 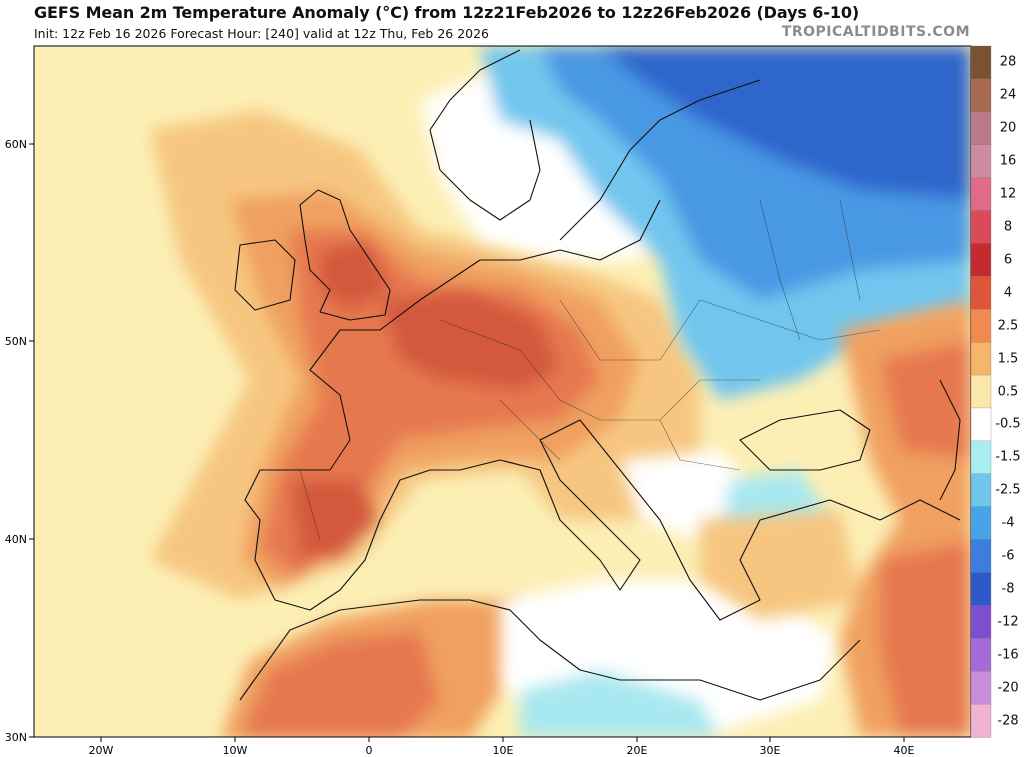 I want to click on legend-label: 16, so click(x=1008, y=161).